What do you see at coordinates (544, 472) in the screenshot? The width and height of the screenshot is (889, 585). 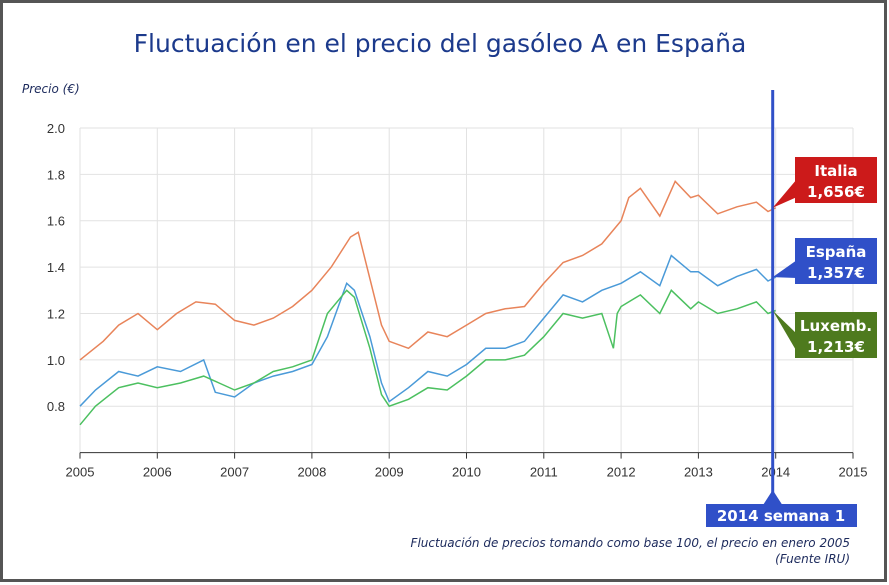 I see `x-tick-label: 2011` at bounding box center [544, 472].